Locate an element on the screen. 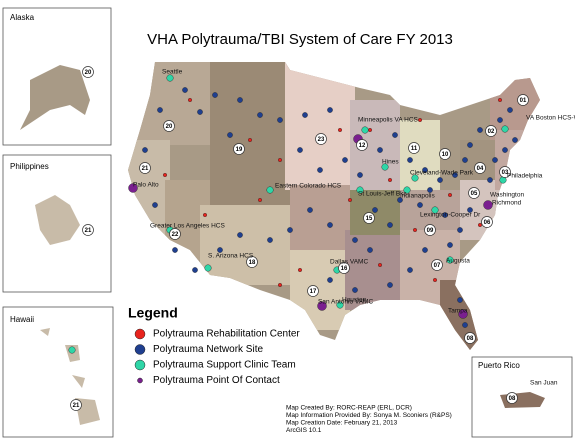 The width and height of the screenshot is (575, 444). city-label: Greater Los Angeles HCS is located at coordinates (187, 226).